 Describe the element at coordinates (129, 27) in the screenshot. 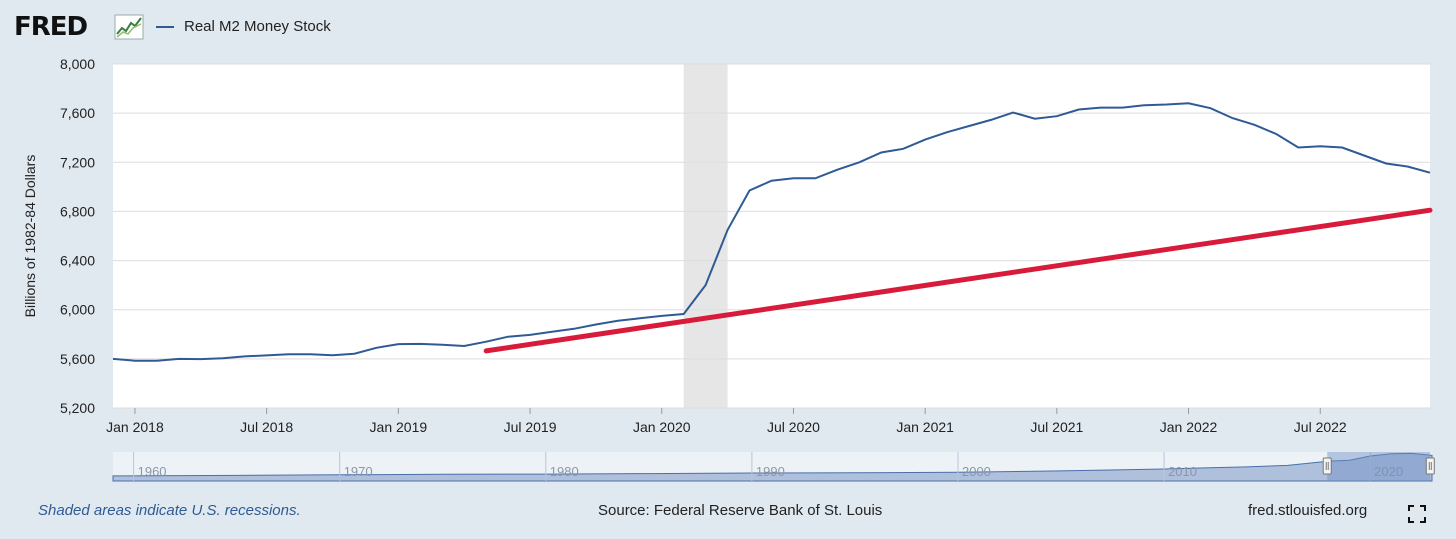

I see `fred-logo-icon` at that location.